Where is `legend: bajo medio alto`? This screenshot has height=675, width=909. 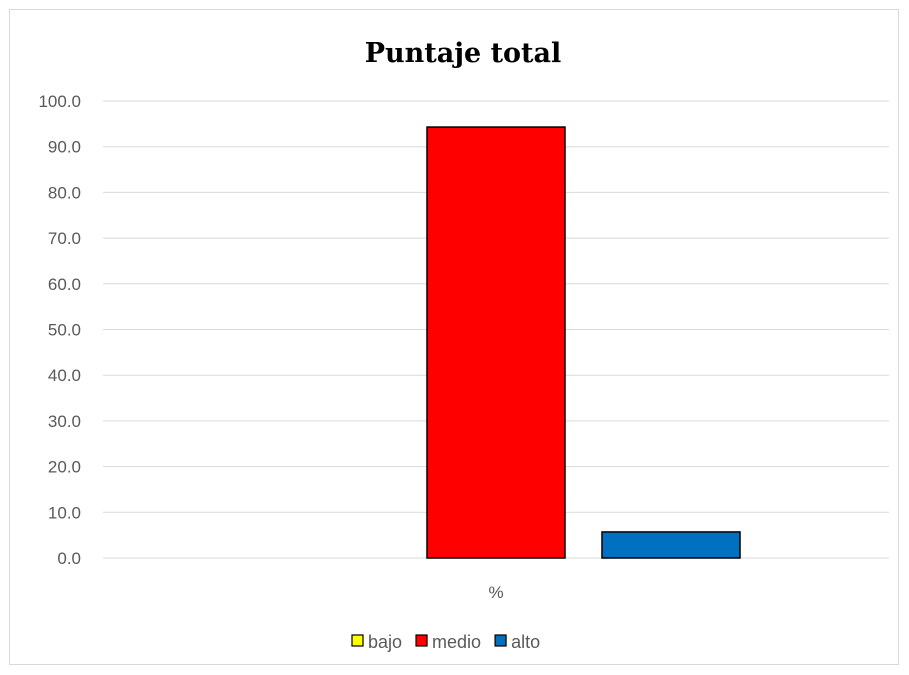 legend: bajo medio alto is located at coordinates (445, 642).